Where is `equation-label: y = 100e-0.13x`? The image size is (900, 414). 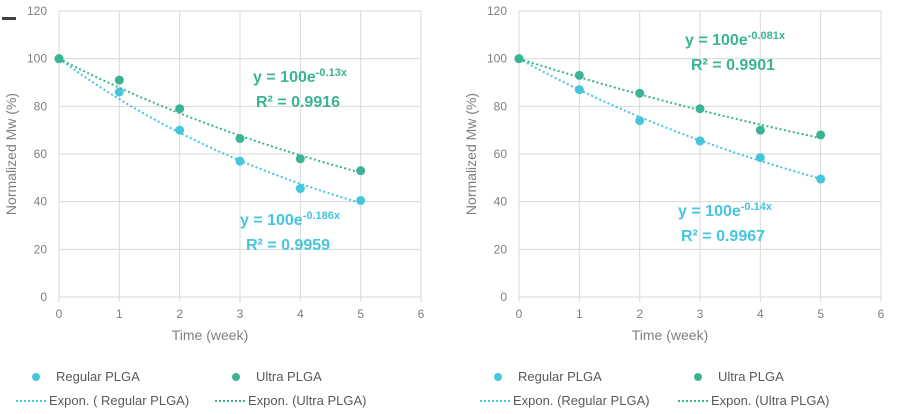 equation-label: y = 100e-0.13x is located at coordinates (300, 76).